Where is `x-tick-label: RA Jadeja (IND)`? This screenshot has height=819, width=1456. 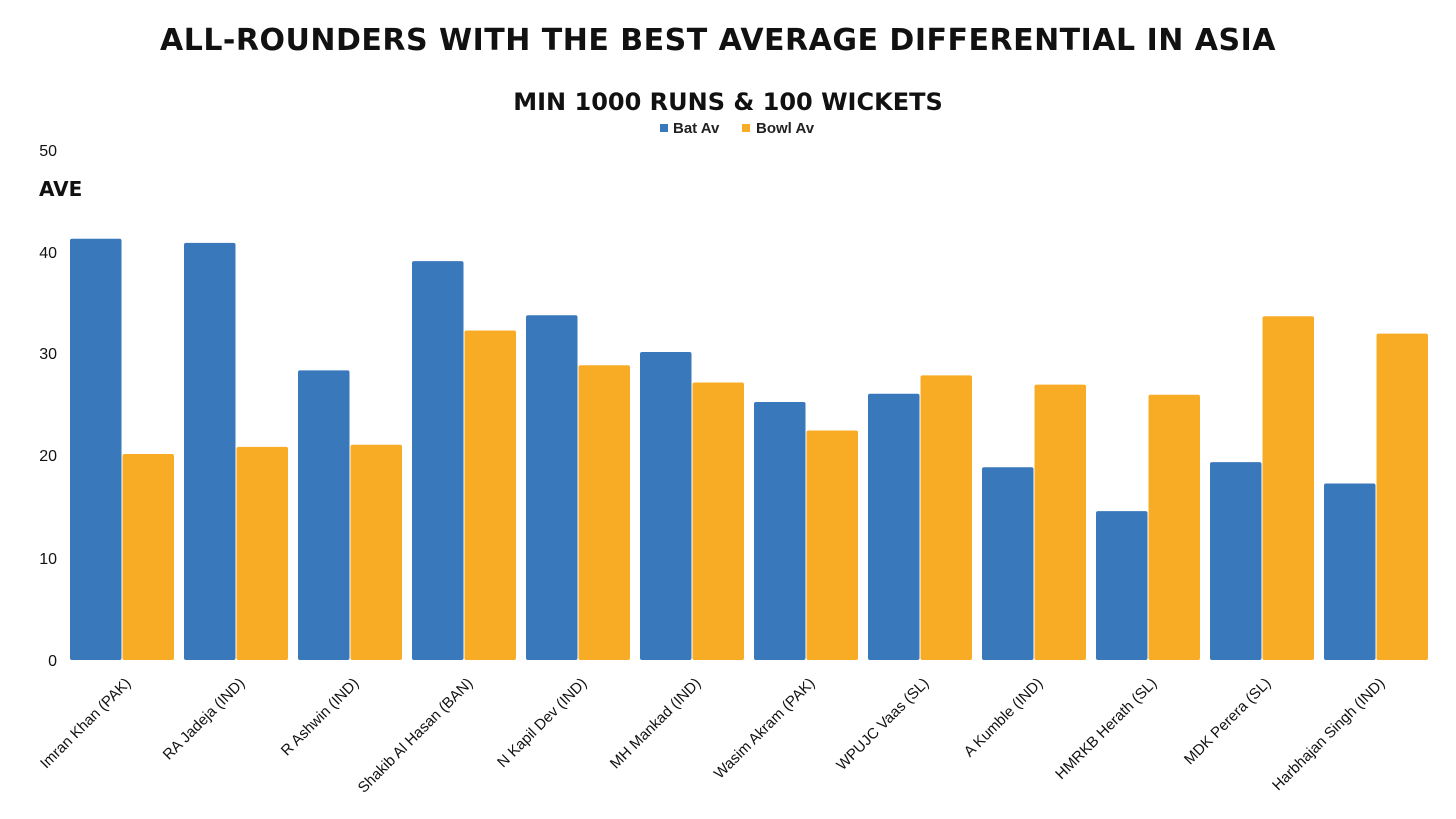 x-tick-label: RA Jadeja (IND) is located at coordinates (204, 719).